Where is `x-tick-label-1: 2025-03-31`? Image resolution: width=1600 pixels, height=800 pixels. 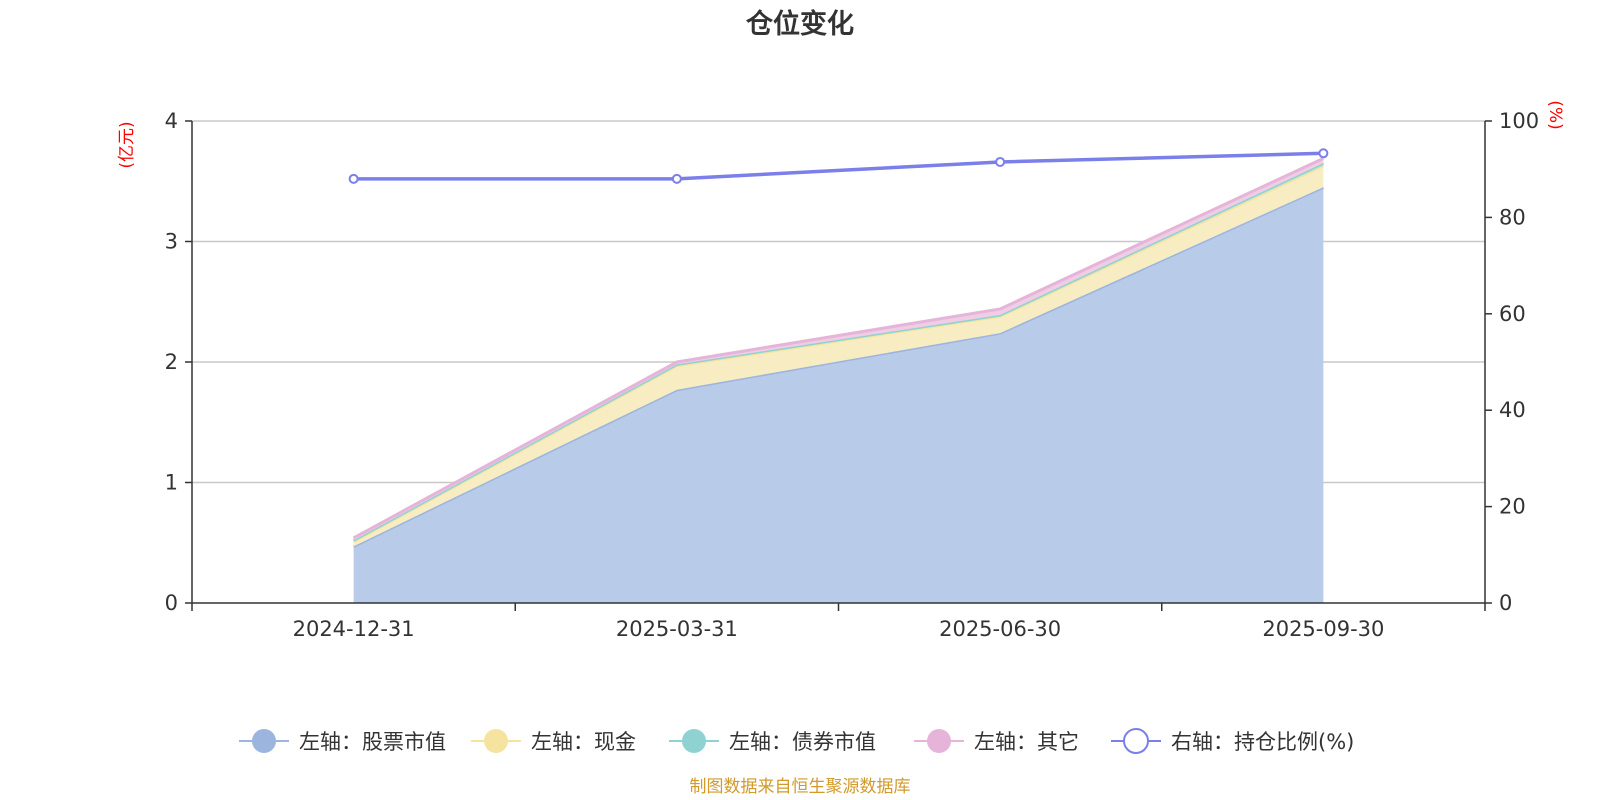
x-tick-label-1: 2025-03-31 is located at coordinates (677, 629).